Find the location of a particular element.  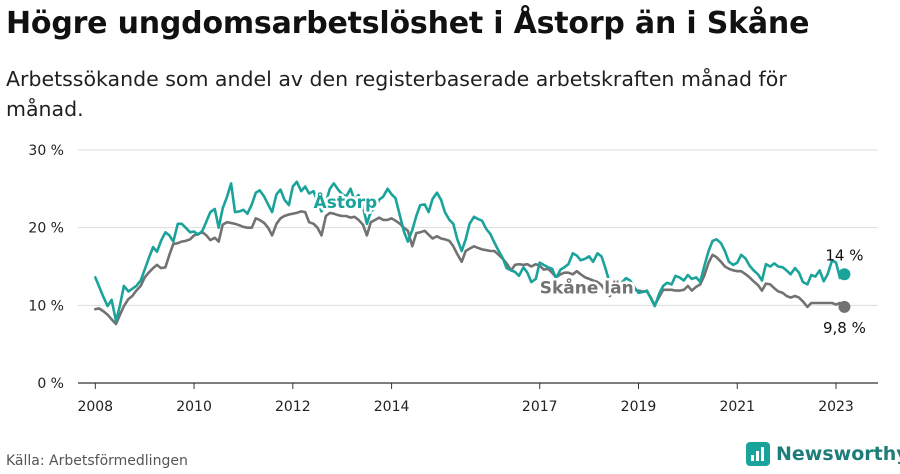

x-tick-label: 2010 is located at coordinates (194, 407).